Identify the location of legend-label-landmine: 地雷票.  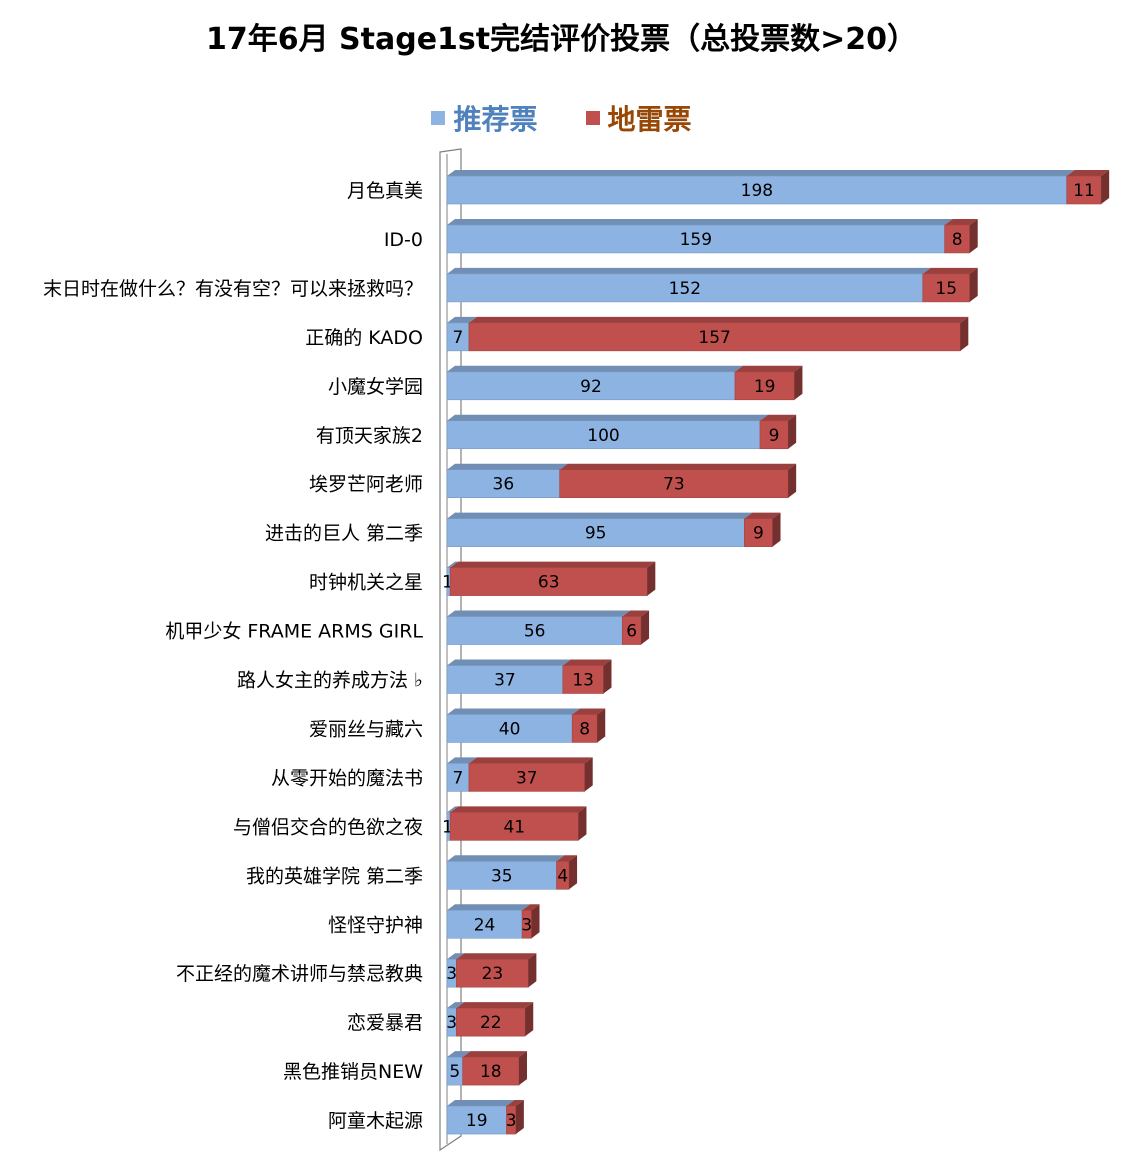
(649, 119).